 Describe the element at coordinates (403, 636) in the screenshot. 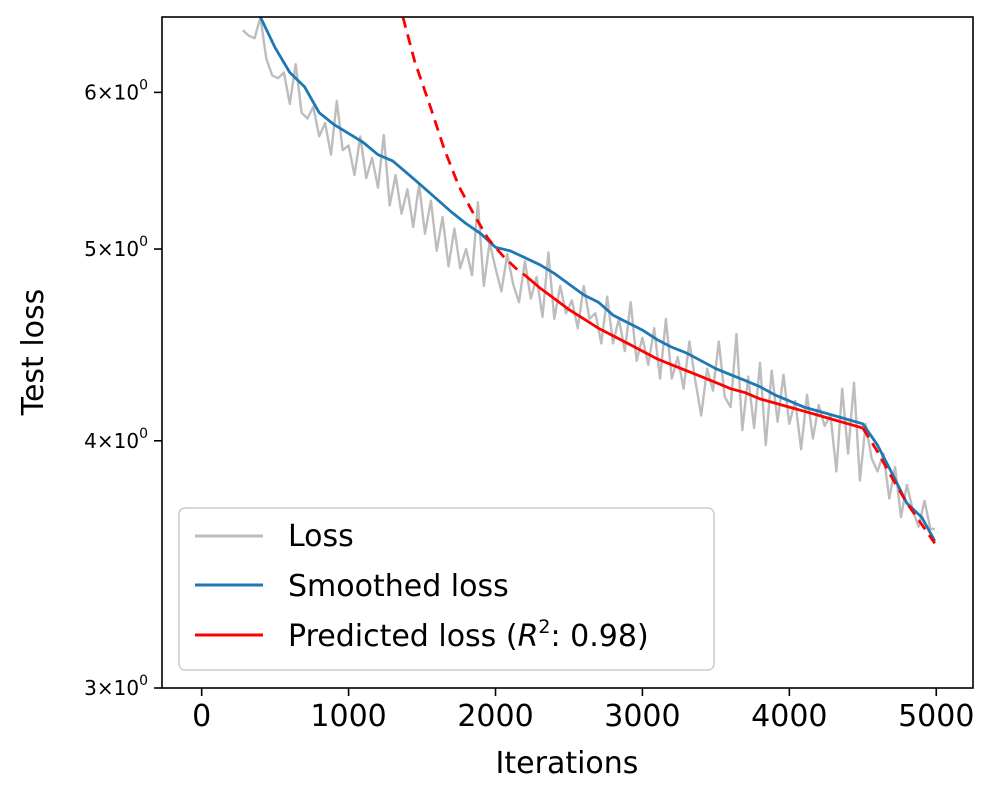

I see `legend-predicted-prefix: Predicted loss (` at that location.